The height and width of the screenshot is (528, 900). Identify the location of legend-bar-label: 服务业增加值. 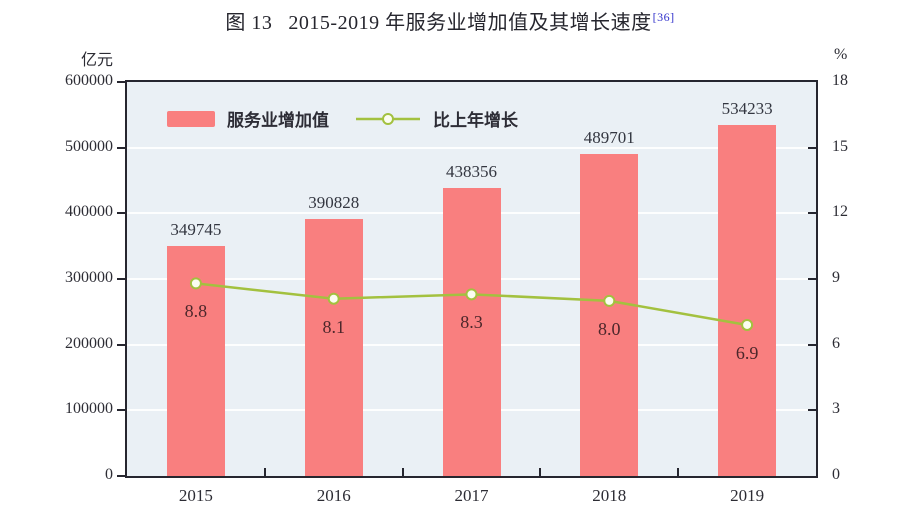
(278, 120).